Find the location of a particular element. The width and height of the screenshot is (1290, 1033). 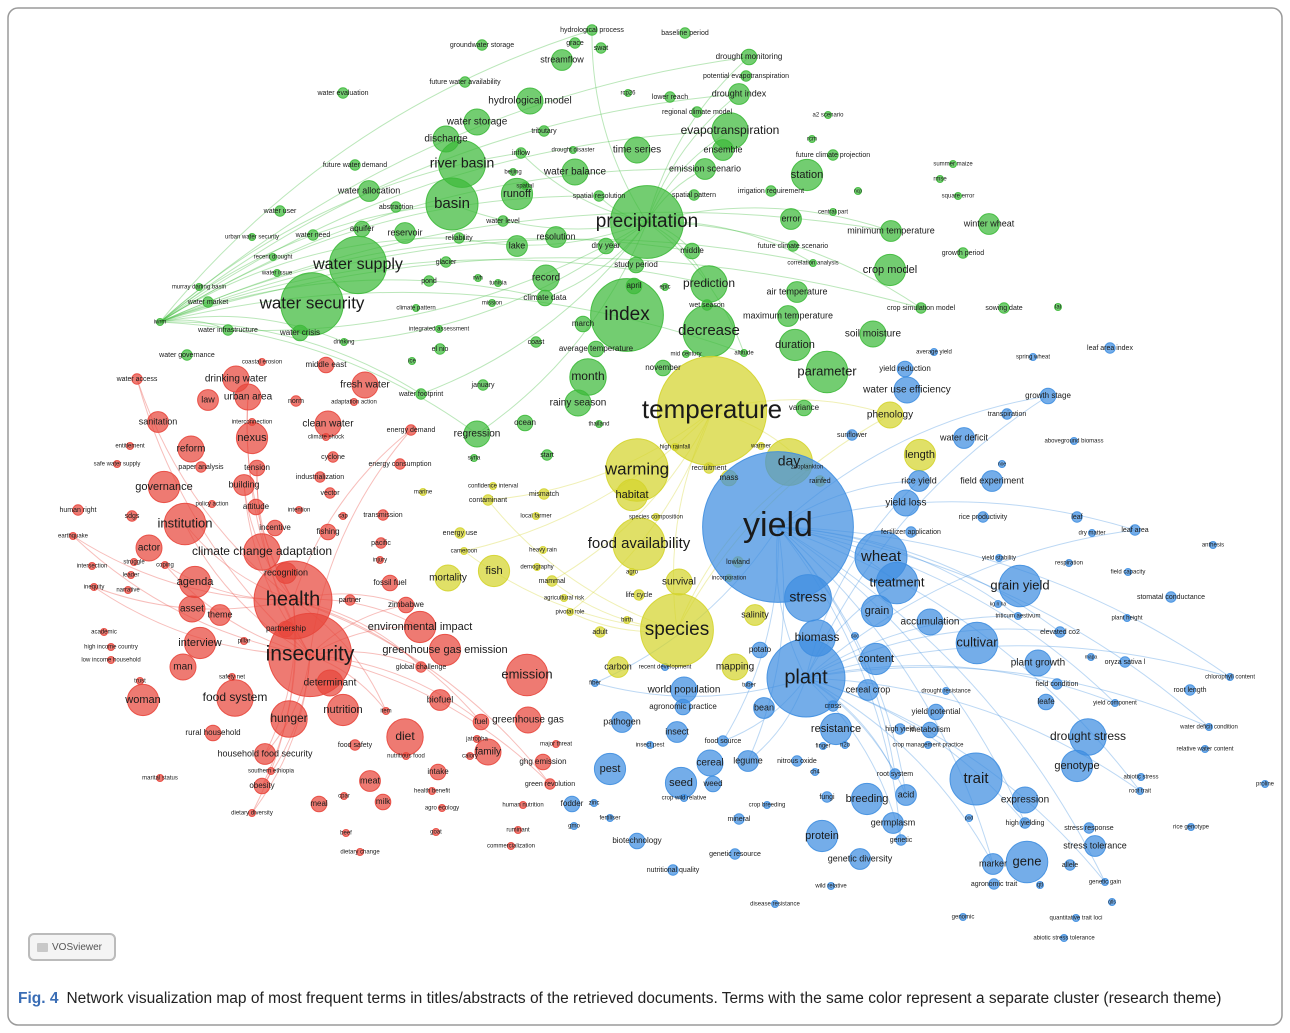

term-label: soil moisture is located at coordinates (873, 334).